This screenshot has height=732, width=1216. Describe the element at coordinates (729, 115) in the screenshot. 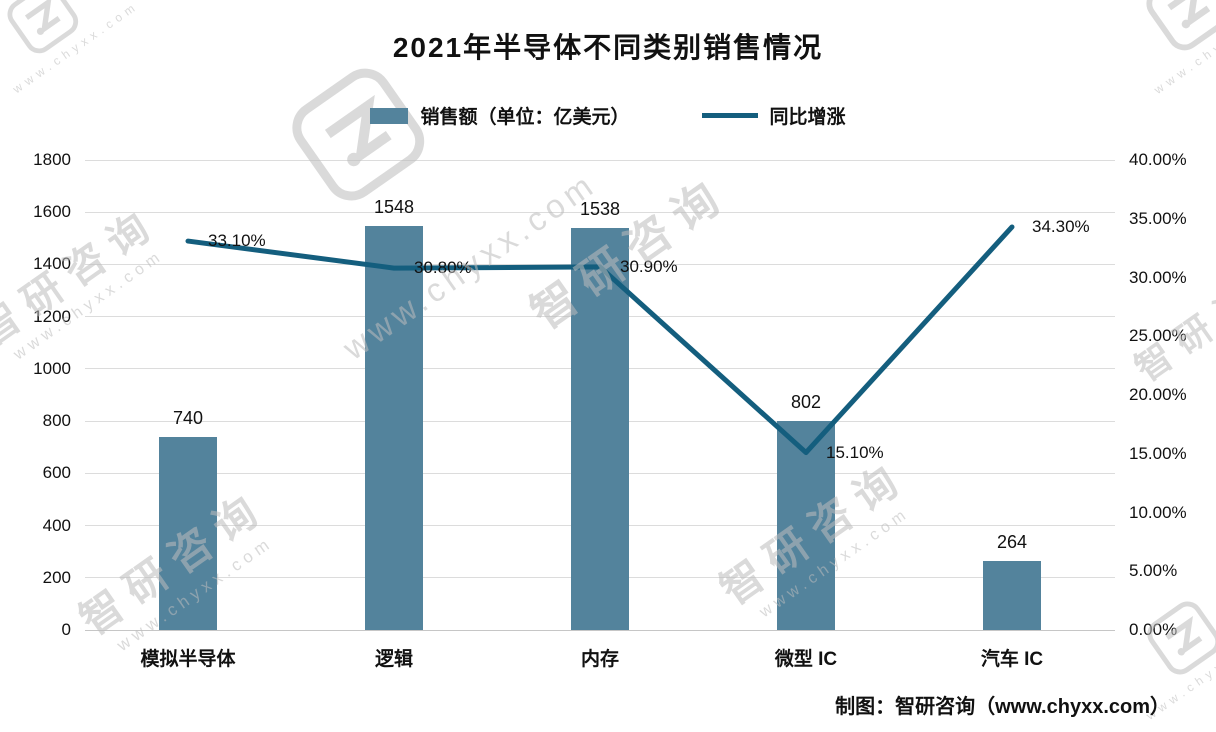

I see `line-swatch` at that location.